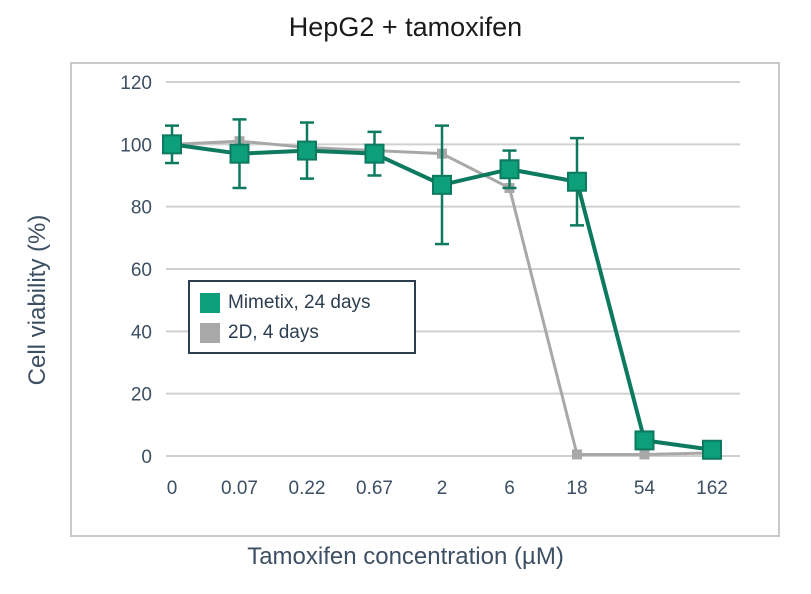 This screenshot has width=811, height=594. Describe the element at coordinates (141, 395) in the screenshot. I see `y-tick-label: 20` at that location.